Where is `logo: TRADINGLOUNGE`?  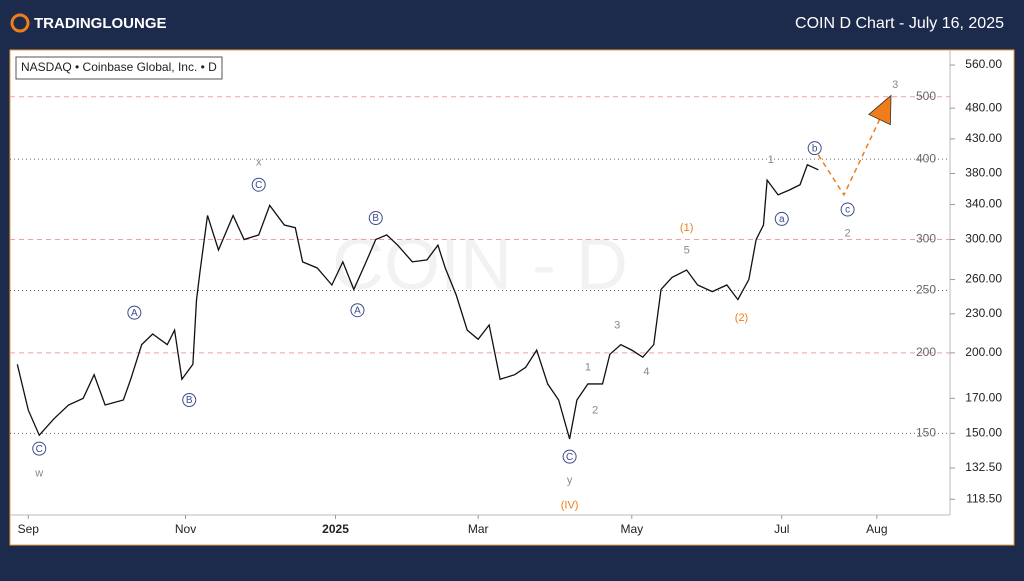 logo: TRADINGLOUNGE is located at coordinates (88, 23).